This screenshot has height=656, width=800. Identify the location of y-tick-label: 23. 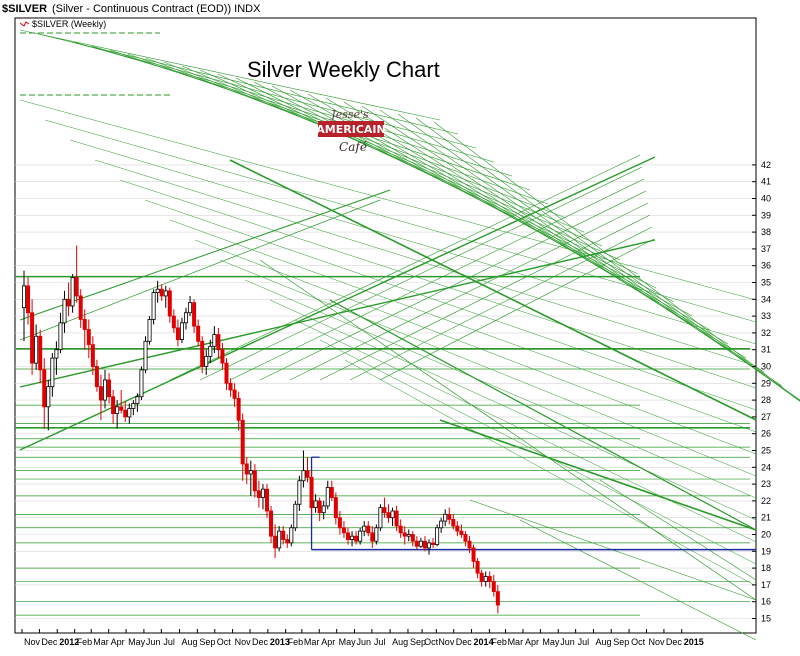
(766, 484).